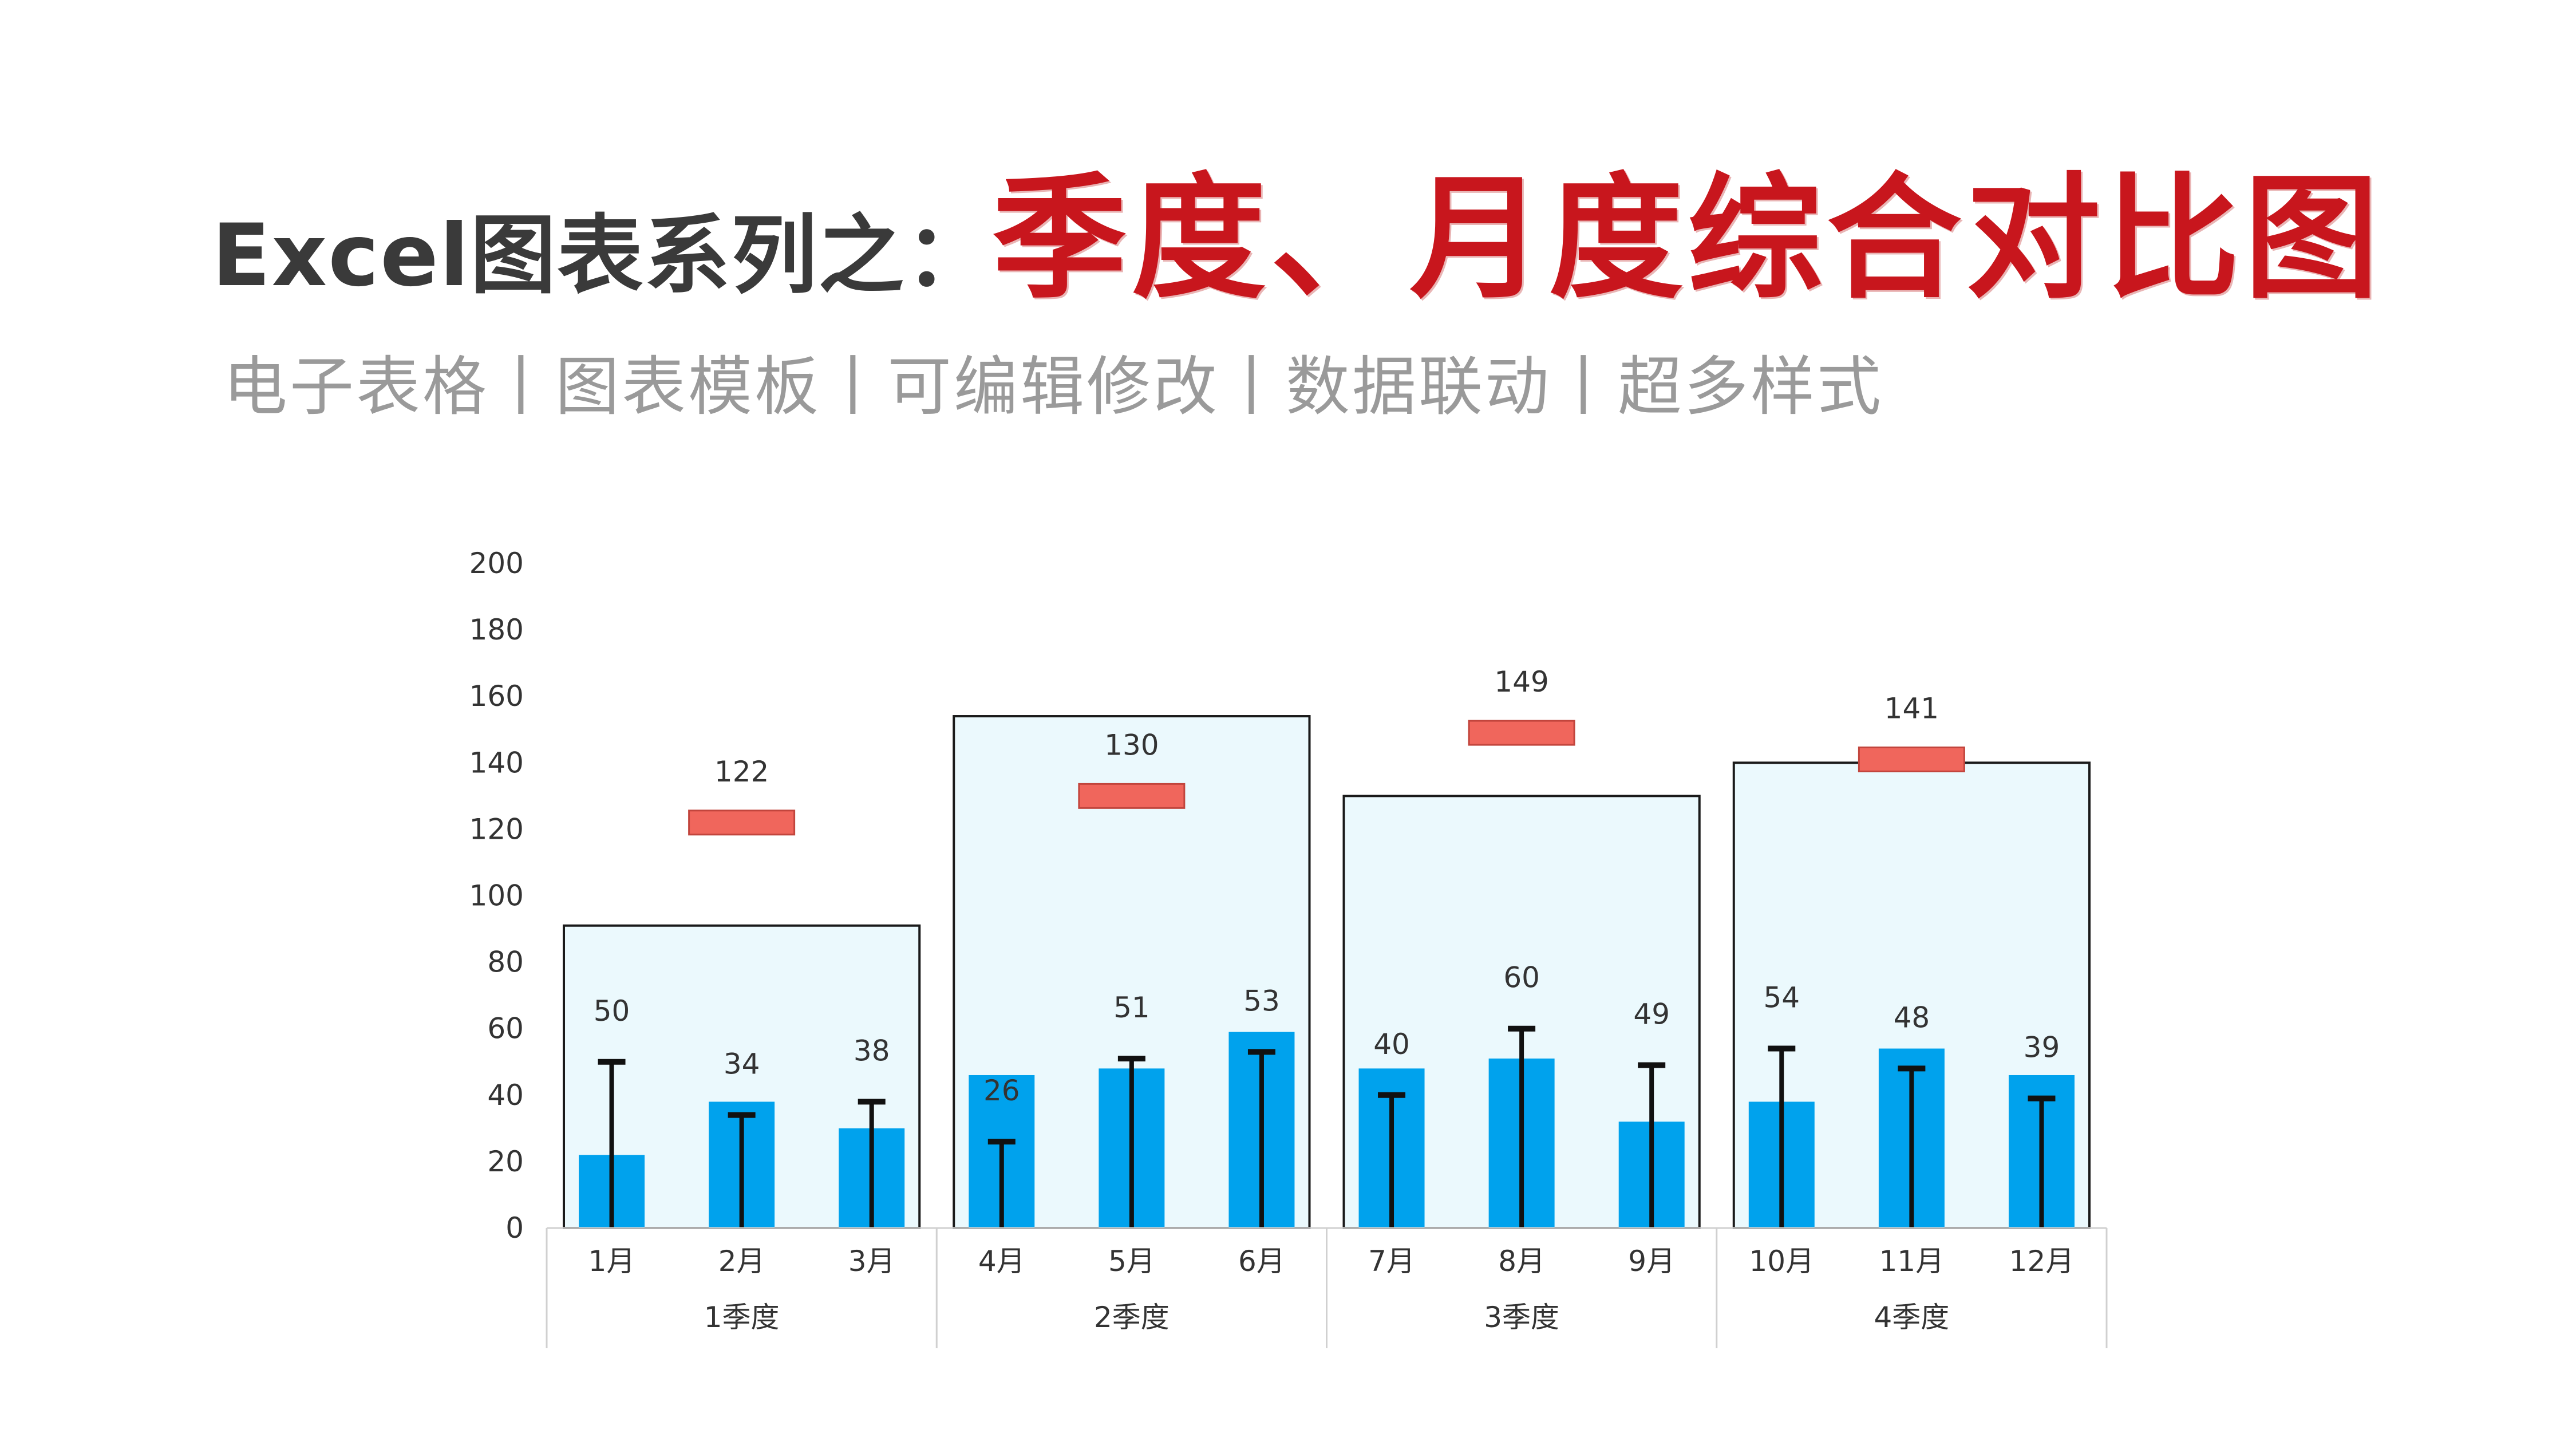 The height and width of the screenshot is (1449, 2576). I want to click on page-subtitle: 电子表格丨图表模板丨可编辑修改丨数据联动丨超多样式, so click(1053, 387).